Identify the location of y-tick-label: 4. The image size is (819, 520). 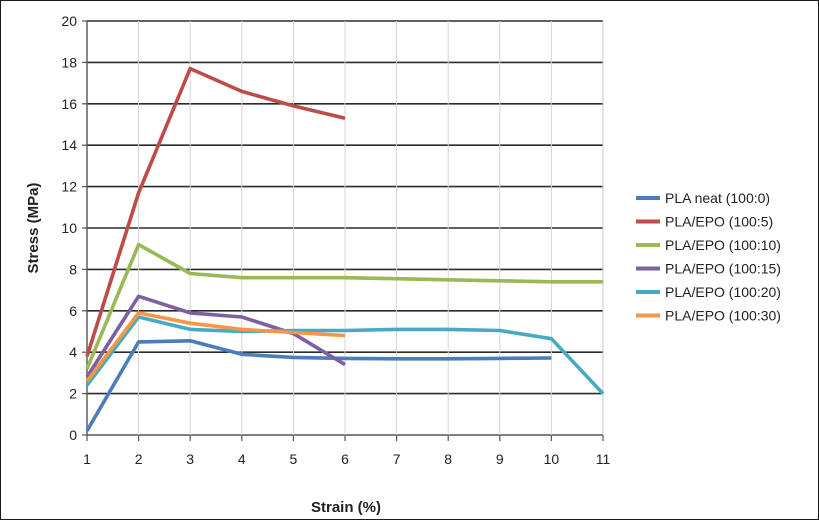
(73, 352).